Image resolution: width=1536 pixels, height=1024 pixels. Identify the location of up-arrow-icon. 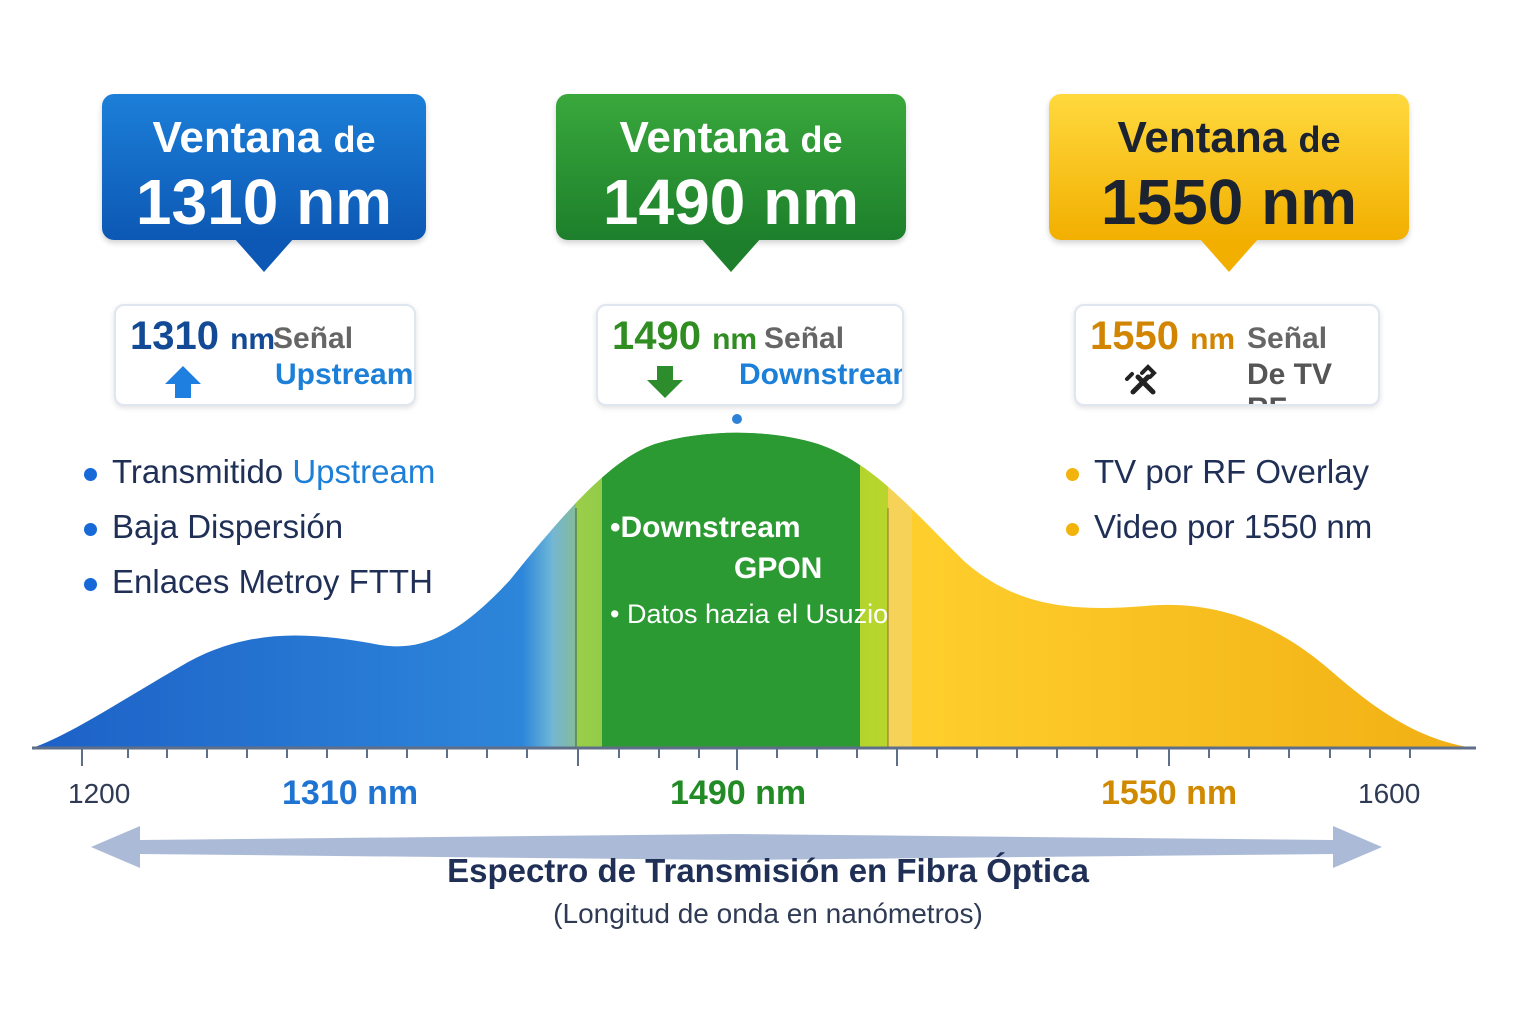
(183, 382).